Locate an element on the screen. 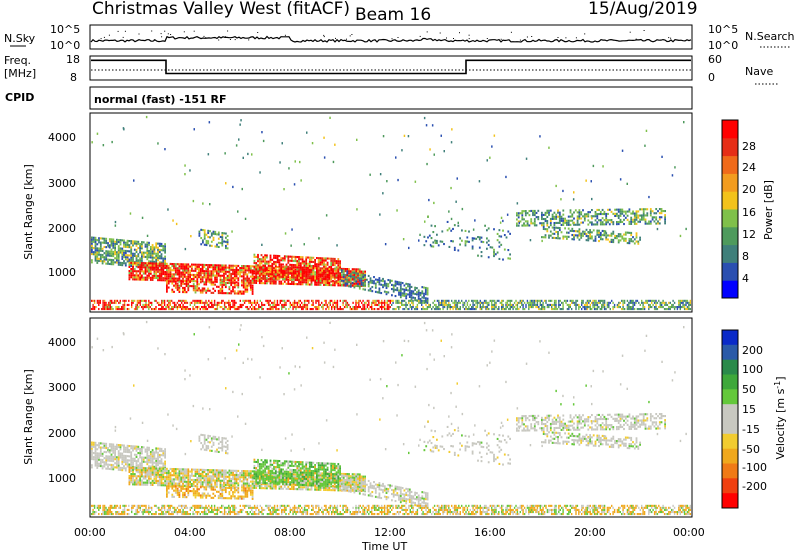  nave-tick-top: 60 is located at coordinates (715, 59).